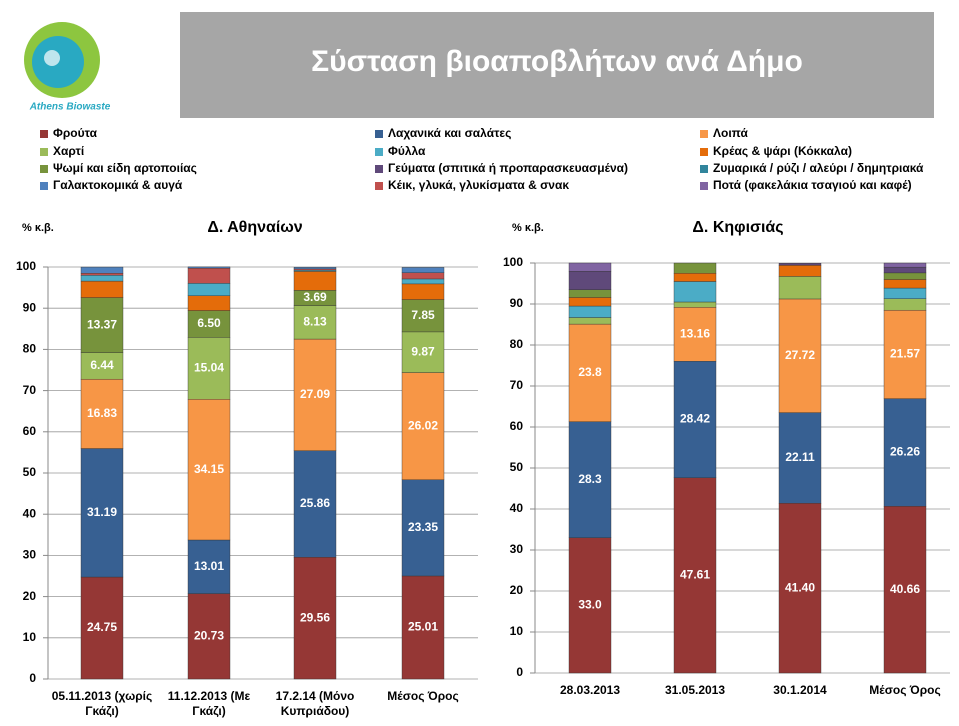 The height and width of the screenshot is (726, 959). I want to click on x-tick-label: 05.11.2013 (χωρίς Γκάζι), so click(102, 703).